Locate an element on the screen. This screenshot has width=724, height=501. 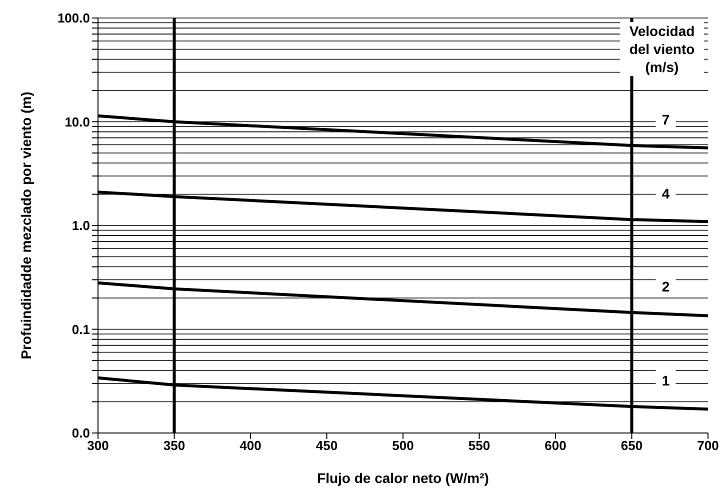
y-tick-label: 1.0 is located at coordinates (81, 226).